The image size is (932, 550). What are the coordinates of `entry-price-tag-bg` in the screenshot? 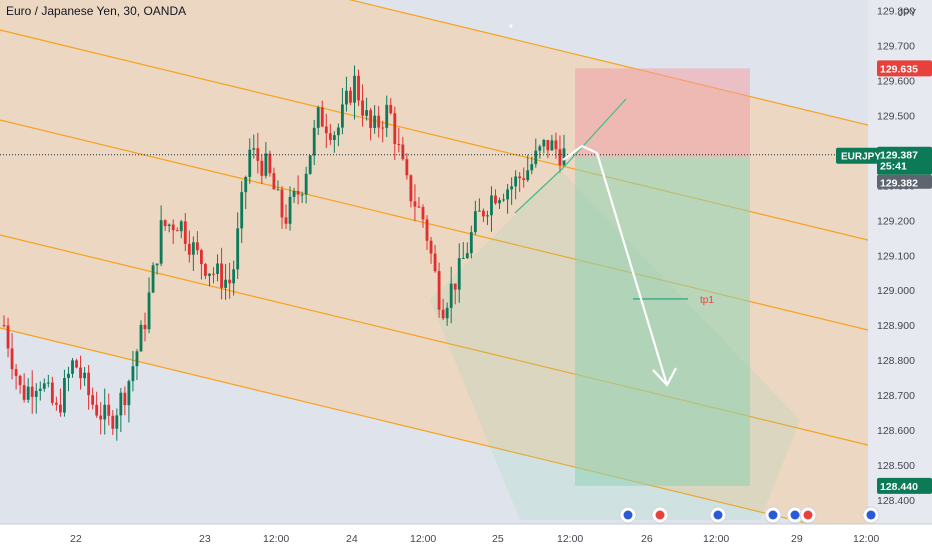 It's located at (904, 181).